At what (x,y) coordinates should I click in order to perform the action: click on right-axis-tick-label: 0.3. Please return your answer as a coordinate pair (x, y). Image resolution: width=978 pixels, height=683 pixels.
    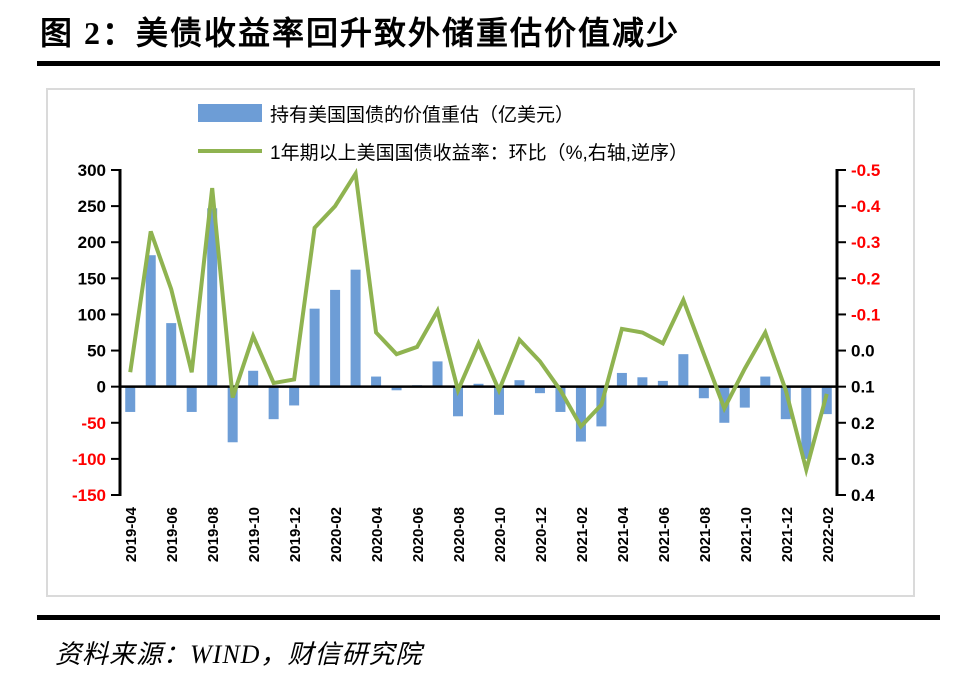
    Looking at the image, I should click on (863, 459).